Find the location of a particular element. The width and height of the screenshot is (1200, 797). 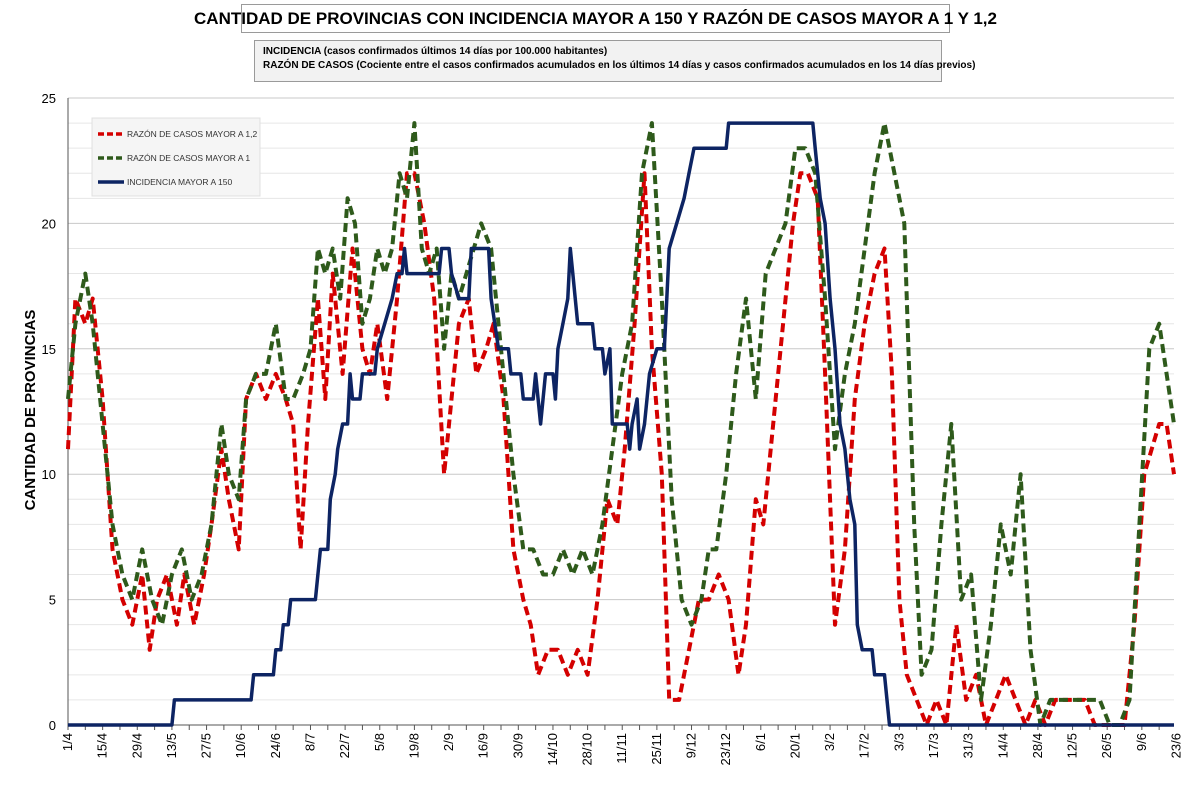

x-tick-label: 14/4 is located at coordinates (1002, 745).